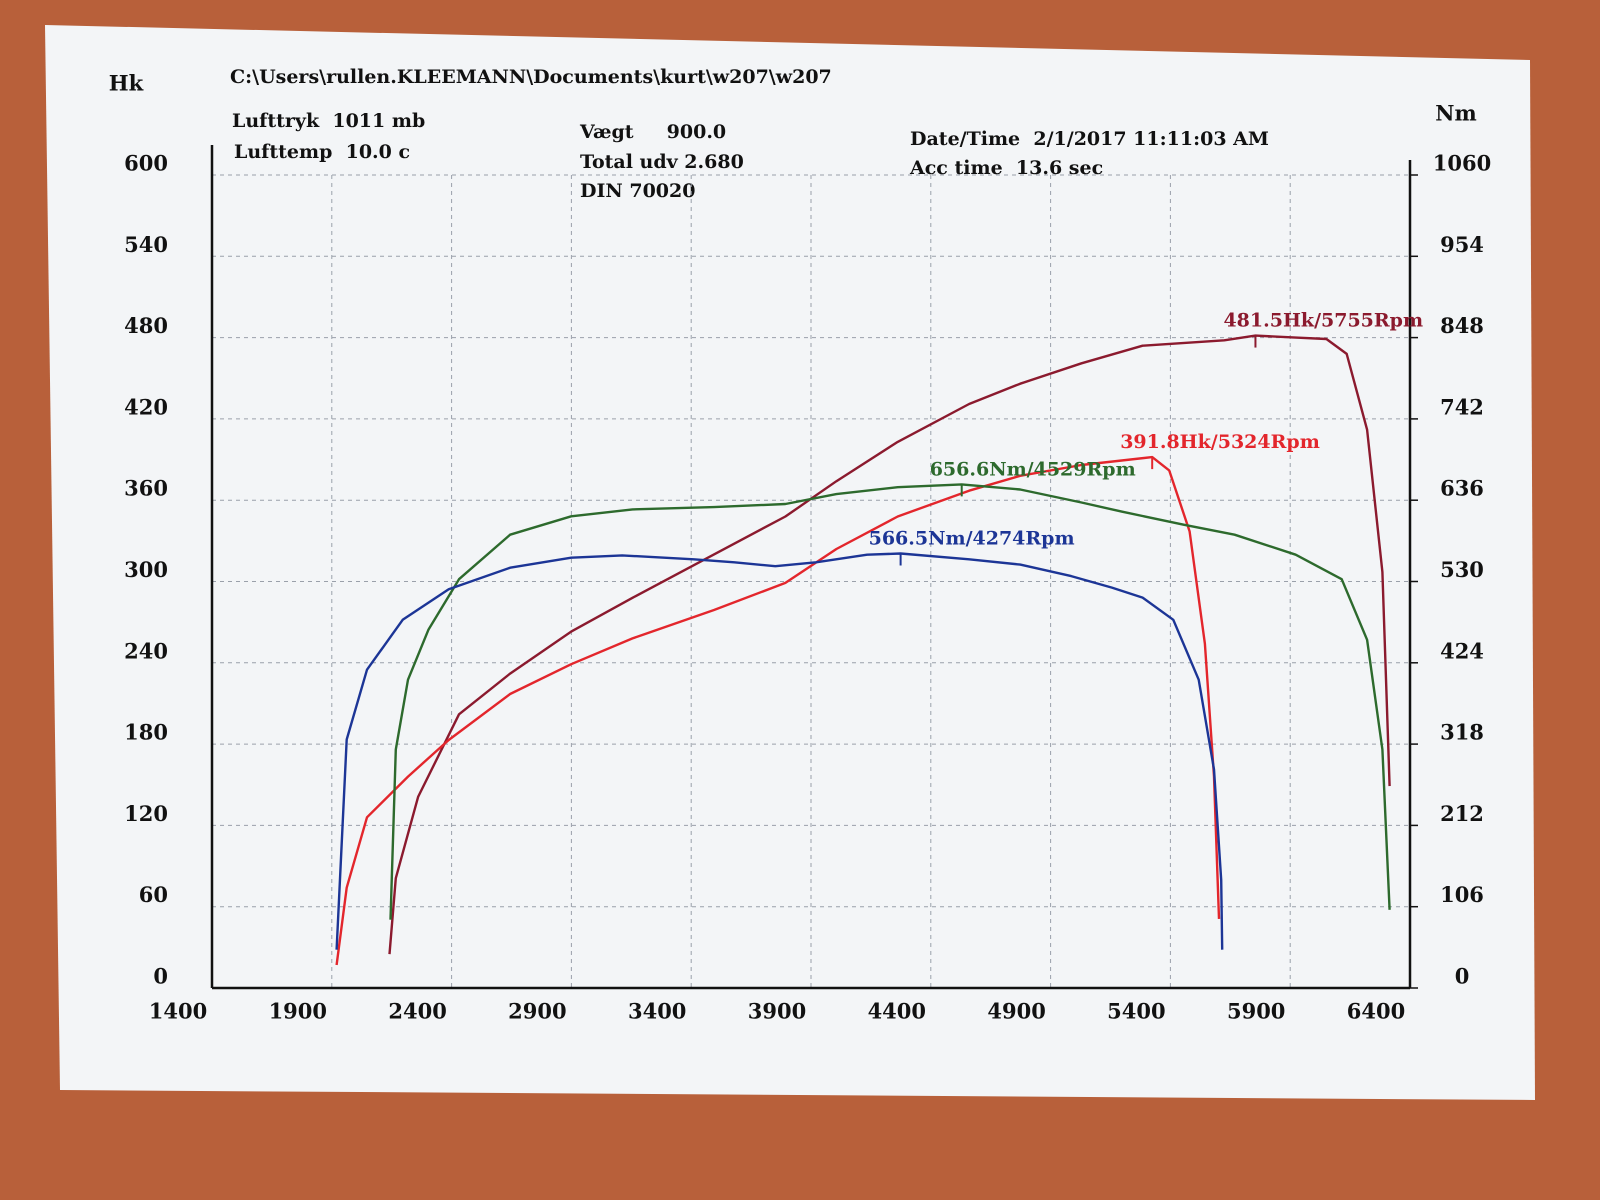 This screenshot has width=1600, height=1200. What do you see at coordinates (897, 1011) in the screenshot?
I see `x-tick-label: 4400` at bounding box center [897, 1011].